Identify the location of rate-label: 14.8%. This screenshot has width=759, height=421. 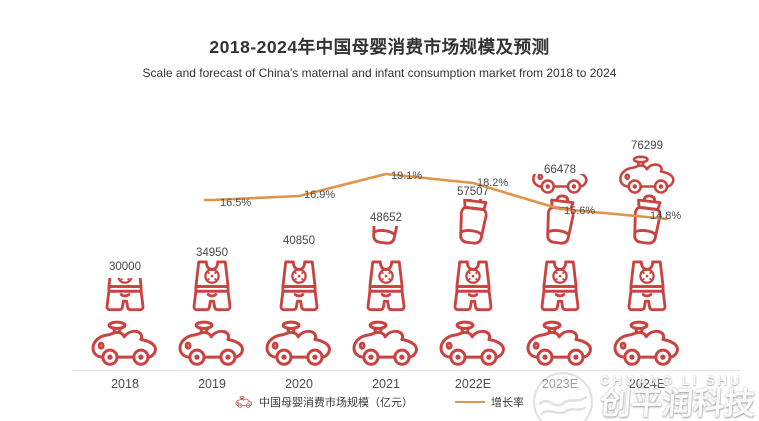
(666, 216).